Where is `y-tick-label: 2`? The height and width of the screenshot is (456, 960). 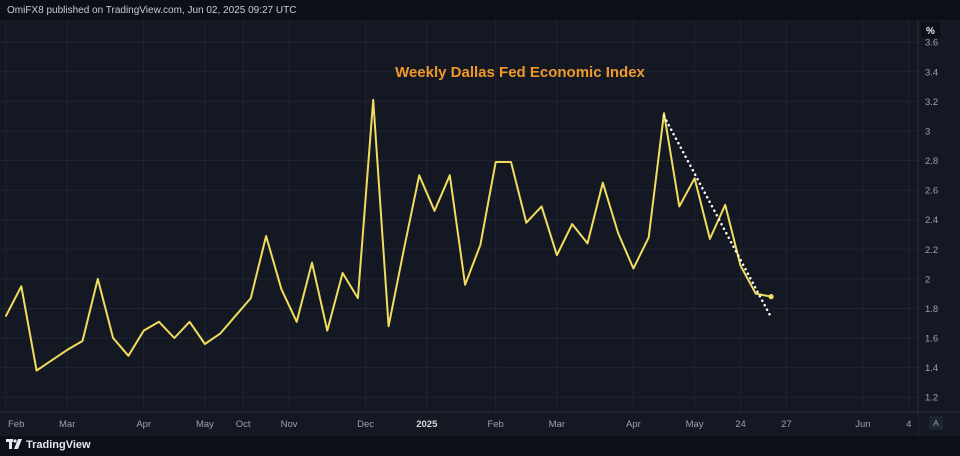 y-tick-label: 2 is located at coordinates (927, 279).